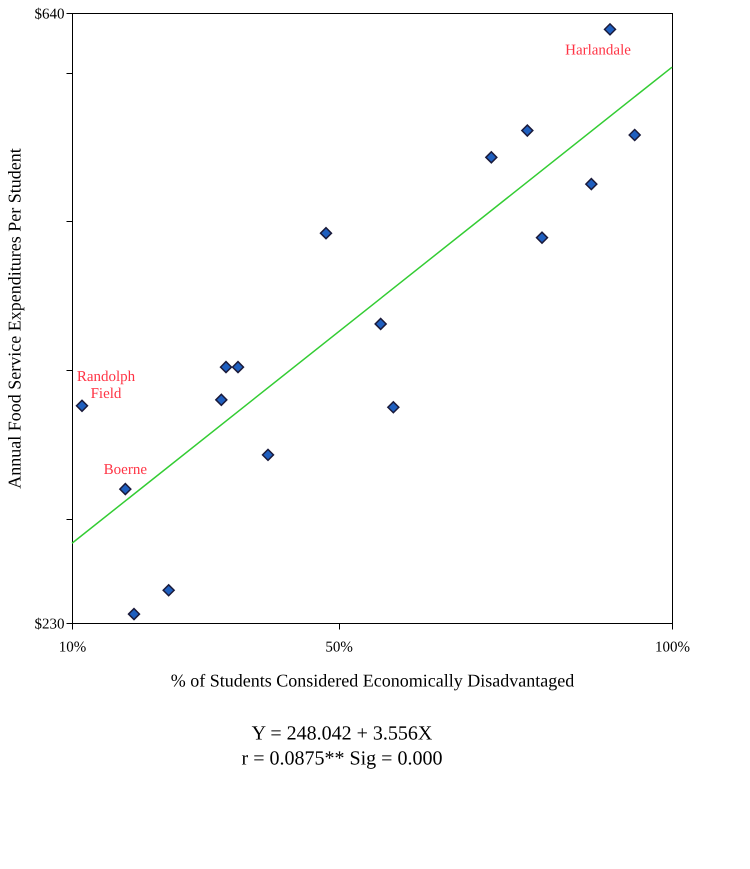  I want to click on x-tick-label: 100%, so click(672, 648).